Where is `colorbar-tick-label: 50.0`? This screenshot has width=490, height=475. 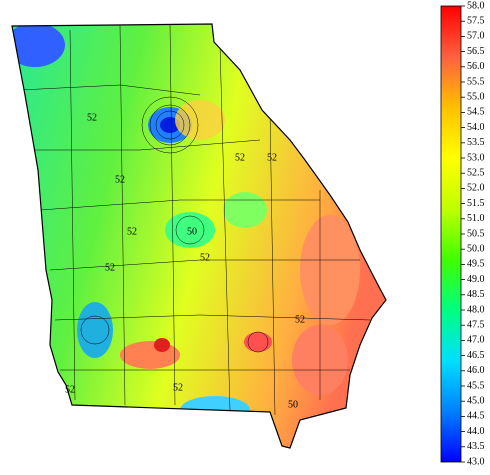
colorbar-tick-label: 50.0 is located at coordinates (476, 248).